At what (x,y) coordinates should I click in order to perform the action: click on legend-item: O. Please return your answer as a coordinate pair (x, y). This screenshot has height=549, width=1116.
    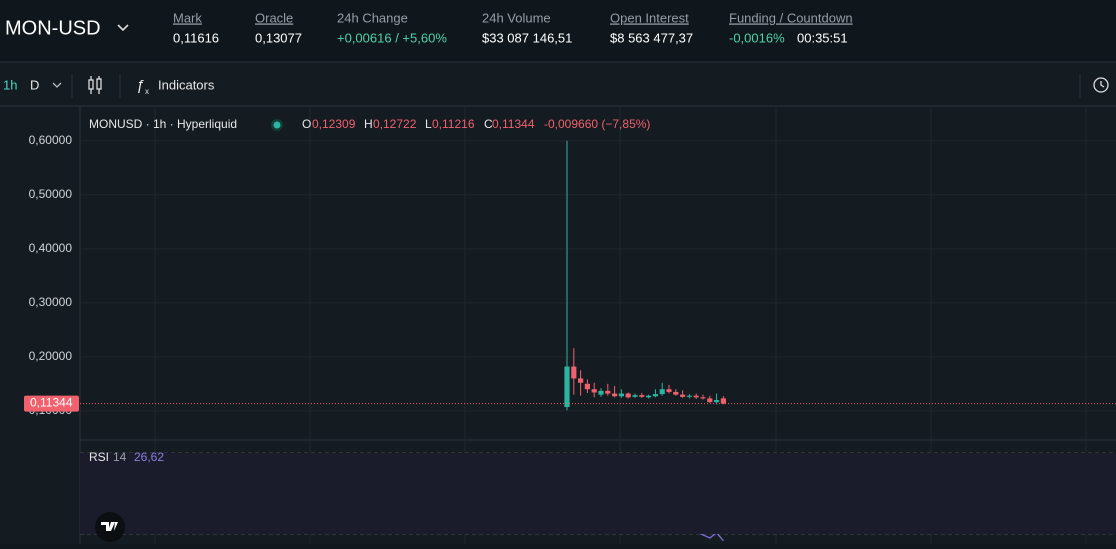
    Looking at the image, I should click on (306, 124).